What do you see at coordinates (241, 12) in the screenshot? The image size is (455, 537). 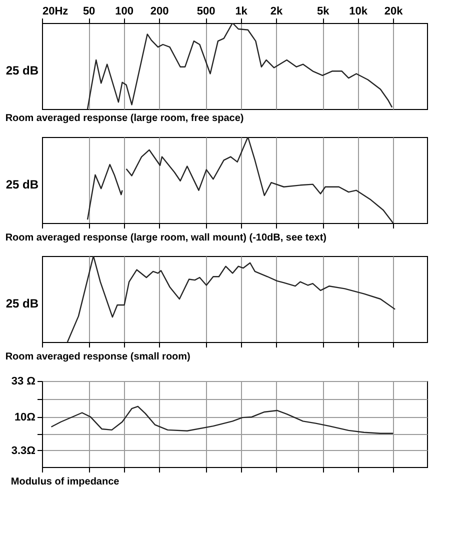 I see `x-tick-label: 1k` at bounding box center [241, 12].